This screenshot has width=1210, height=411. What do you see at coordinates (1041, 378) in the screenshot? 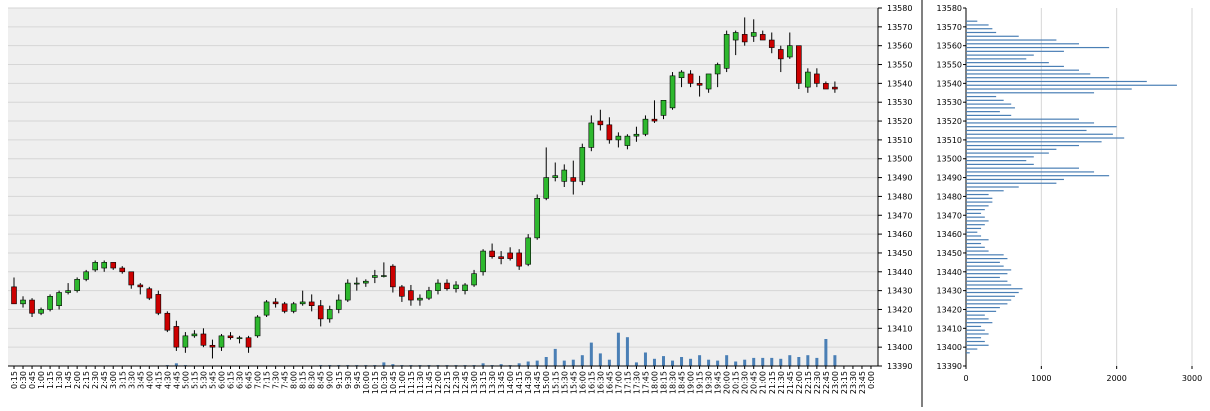
I see `vp-x-tick-label: 1000` at bounding box center [1041, 378].